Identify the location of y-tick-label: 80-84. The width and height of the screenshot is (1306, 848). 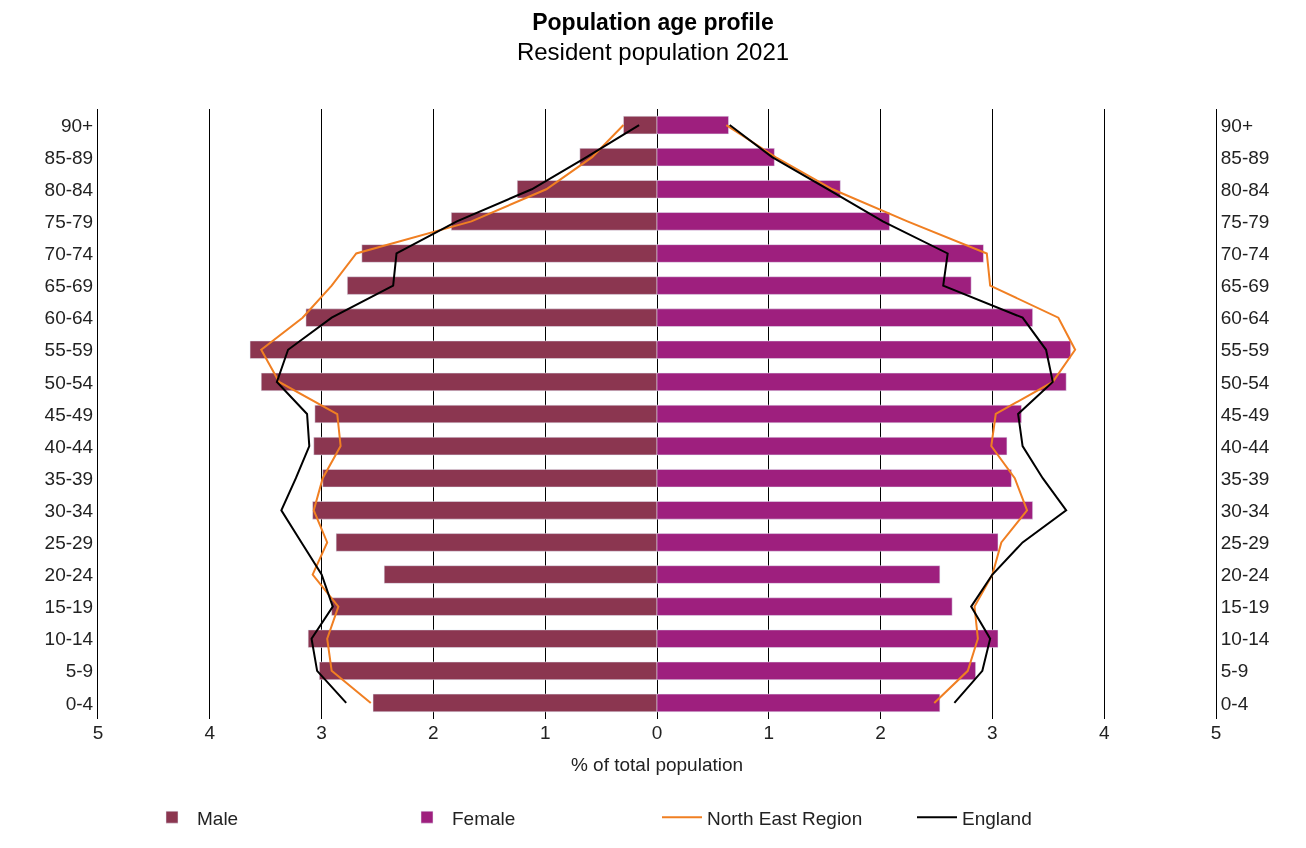
(69, 189).